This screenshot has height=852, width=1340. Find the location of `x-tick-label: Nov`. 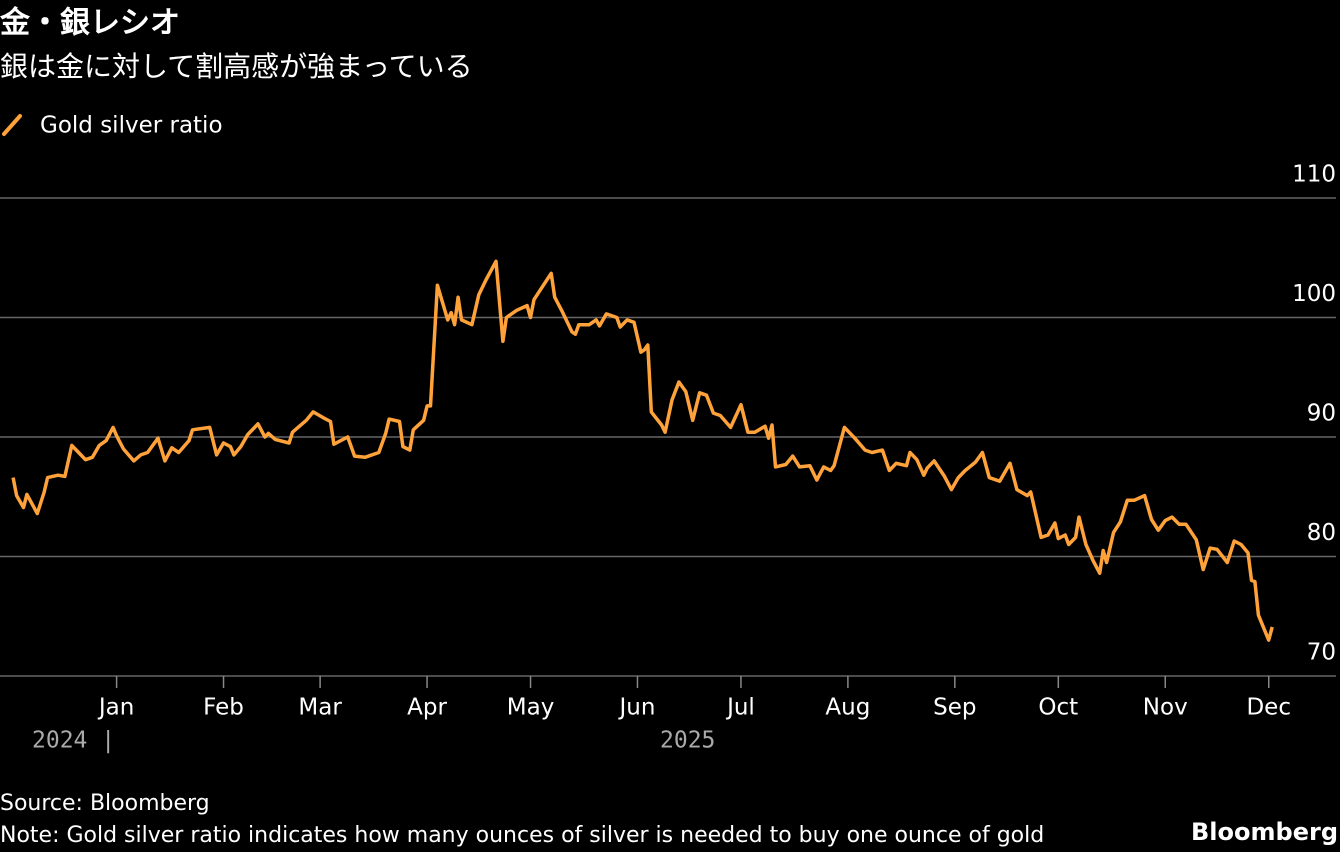

x-tick-label: Nov is located at coordinates (1165, 708).